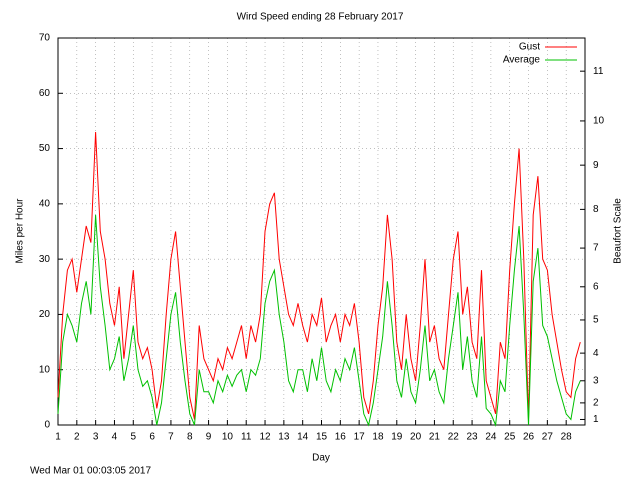  Describe the element at coordinates (598, 71) in the screenshot. I see `y2-tick-label: 11` at that location.